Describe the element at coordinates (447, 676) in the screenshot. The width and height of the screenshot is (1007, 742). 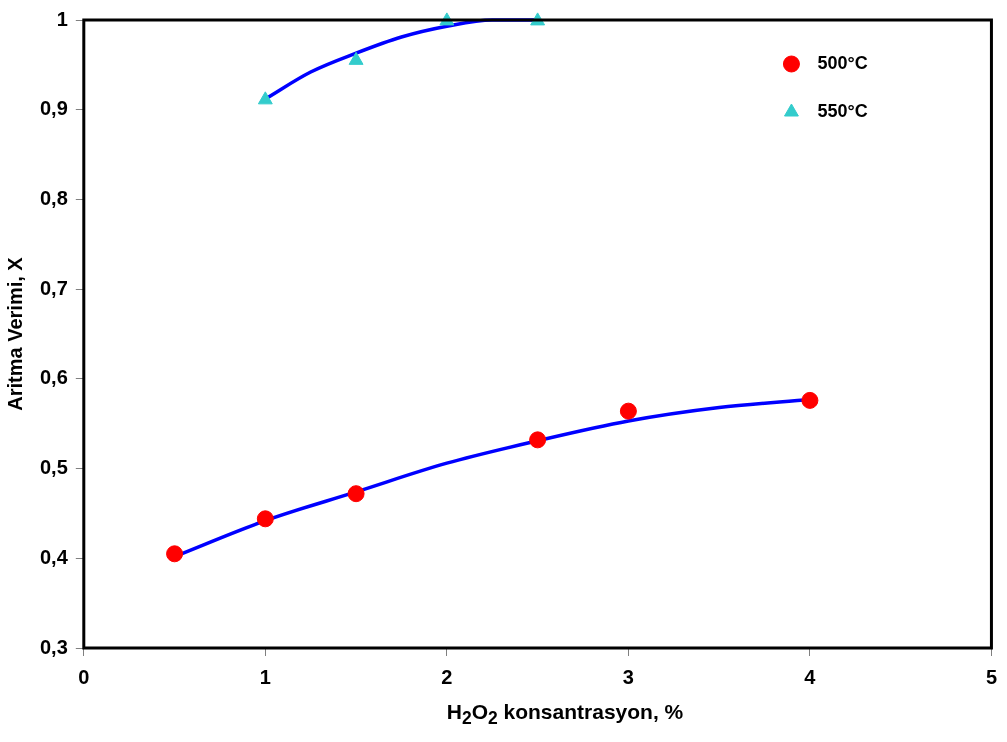
I see `x-tick-label: 2` at that location.